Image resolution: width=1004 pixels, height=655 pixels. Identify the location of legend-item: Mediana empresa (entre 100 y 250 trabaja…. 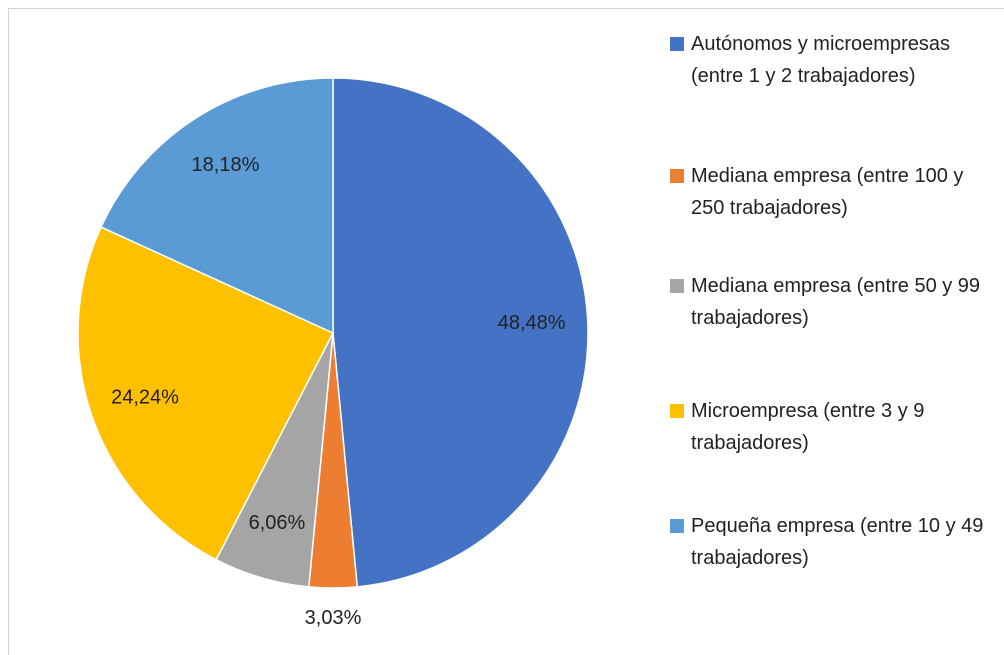
(833, 192).